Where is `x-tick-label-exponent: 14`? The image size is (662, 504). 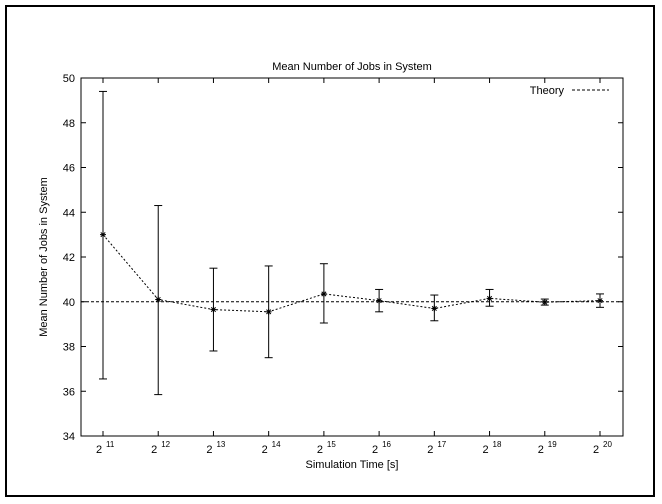 x-tick-label-exponent: 14 is located at coordinates (276, 444).